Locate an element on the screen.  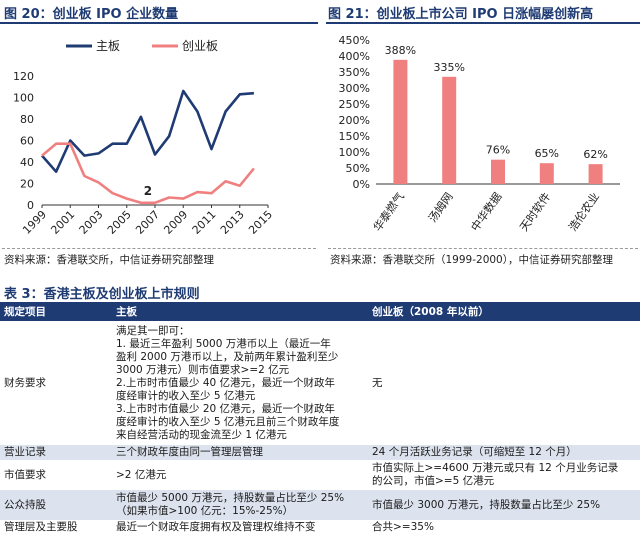
x-tick-label: 2013 is located at coordinates (232, 222).